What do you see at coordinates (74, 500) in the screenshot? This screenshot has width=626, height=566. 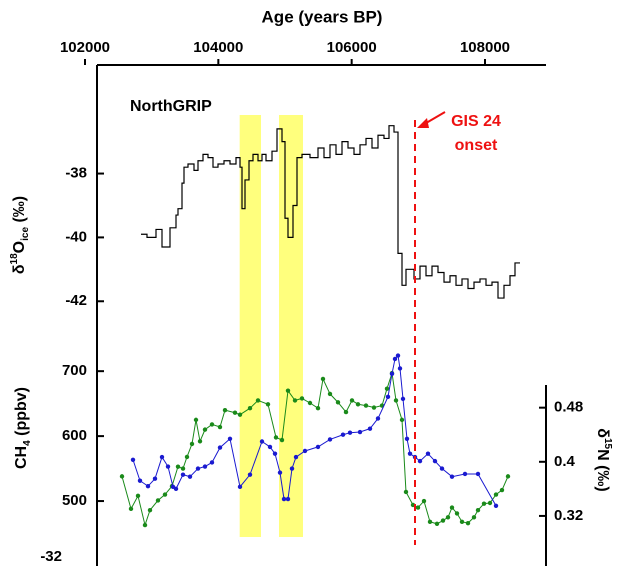 I see `y-tick-label: 500` at bounding box center [74, 500].